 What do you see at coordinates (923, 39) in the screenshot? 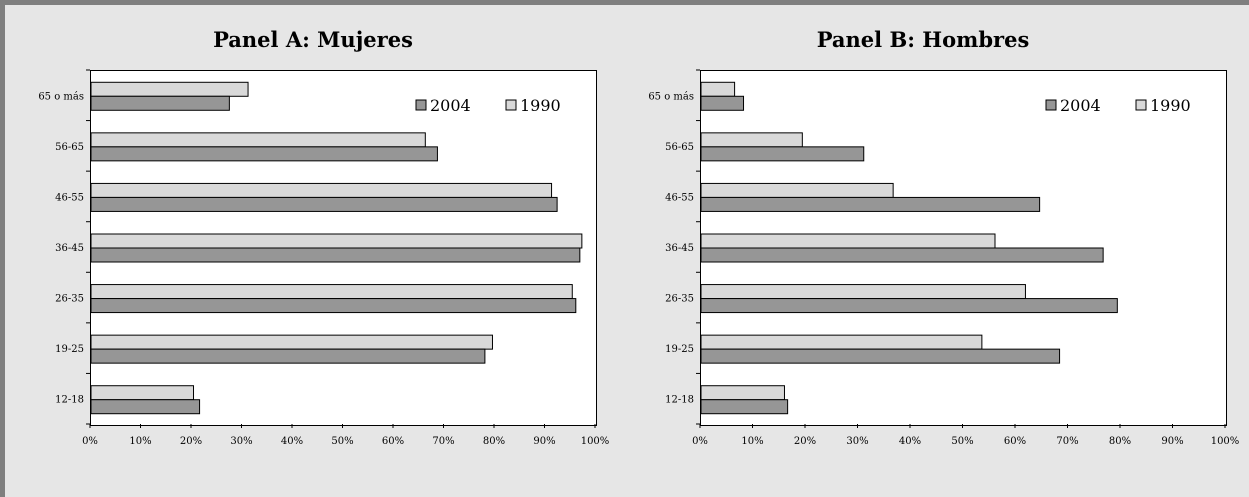
I see `panel-b-title: Panel B: Hombres` at bounding box center [923, 39].